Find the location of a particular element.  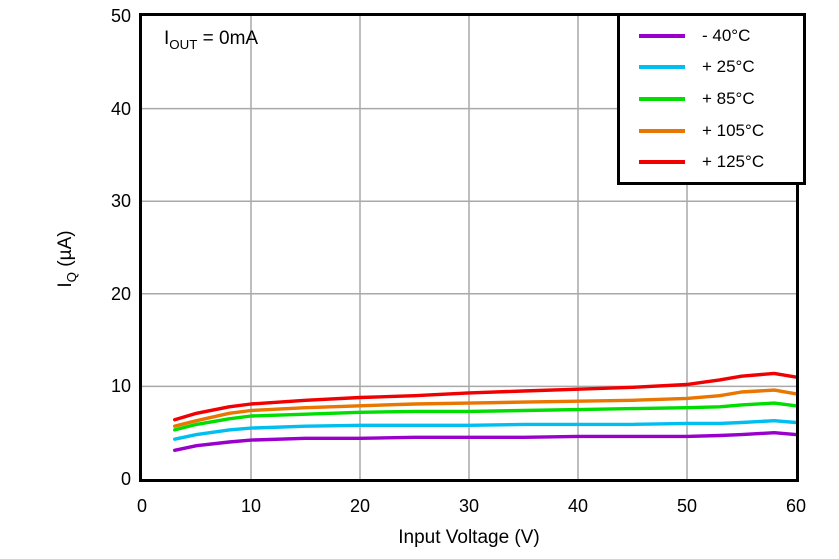

y-axis-title: IQ (µA) is located at coordinates (67, 258).